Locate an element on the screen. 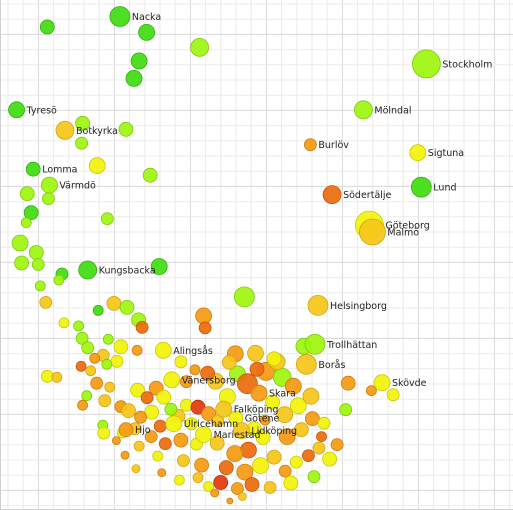 The width and height of the screenshot is (513, 510). data-point-ulricehamn is located at coordinates (174, 424).